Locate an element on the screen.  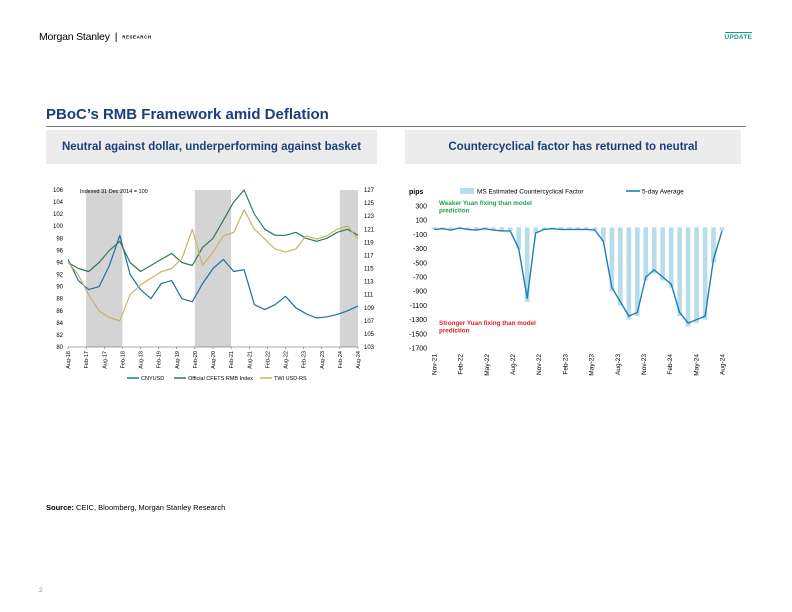
x-tick-label: Feb-20 is located at coordinates (196, 359).